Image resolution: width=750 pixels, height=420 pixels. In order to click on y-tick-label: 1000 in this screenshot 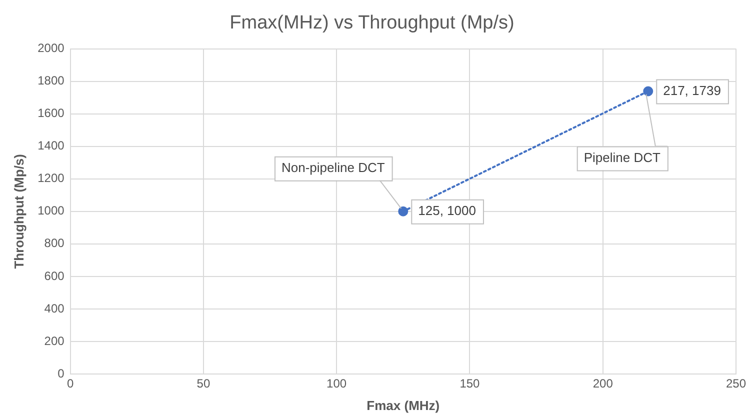, I will do `click(51, 211)`.